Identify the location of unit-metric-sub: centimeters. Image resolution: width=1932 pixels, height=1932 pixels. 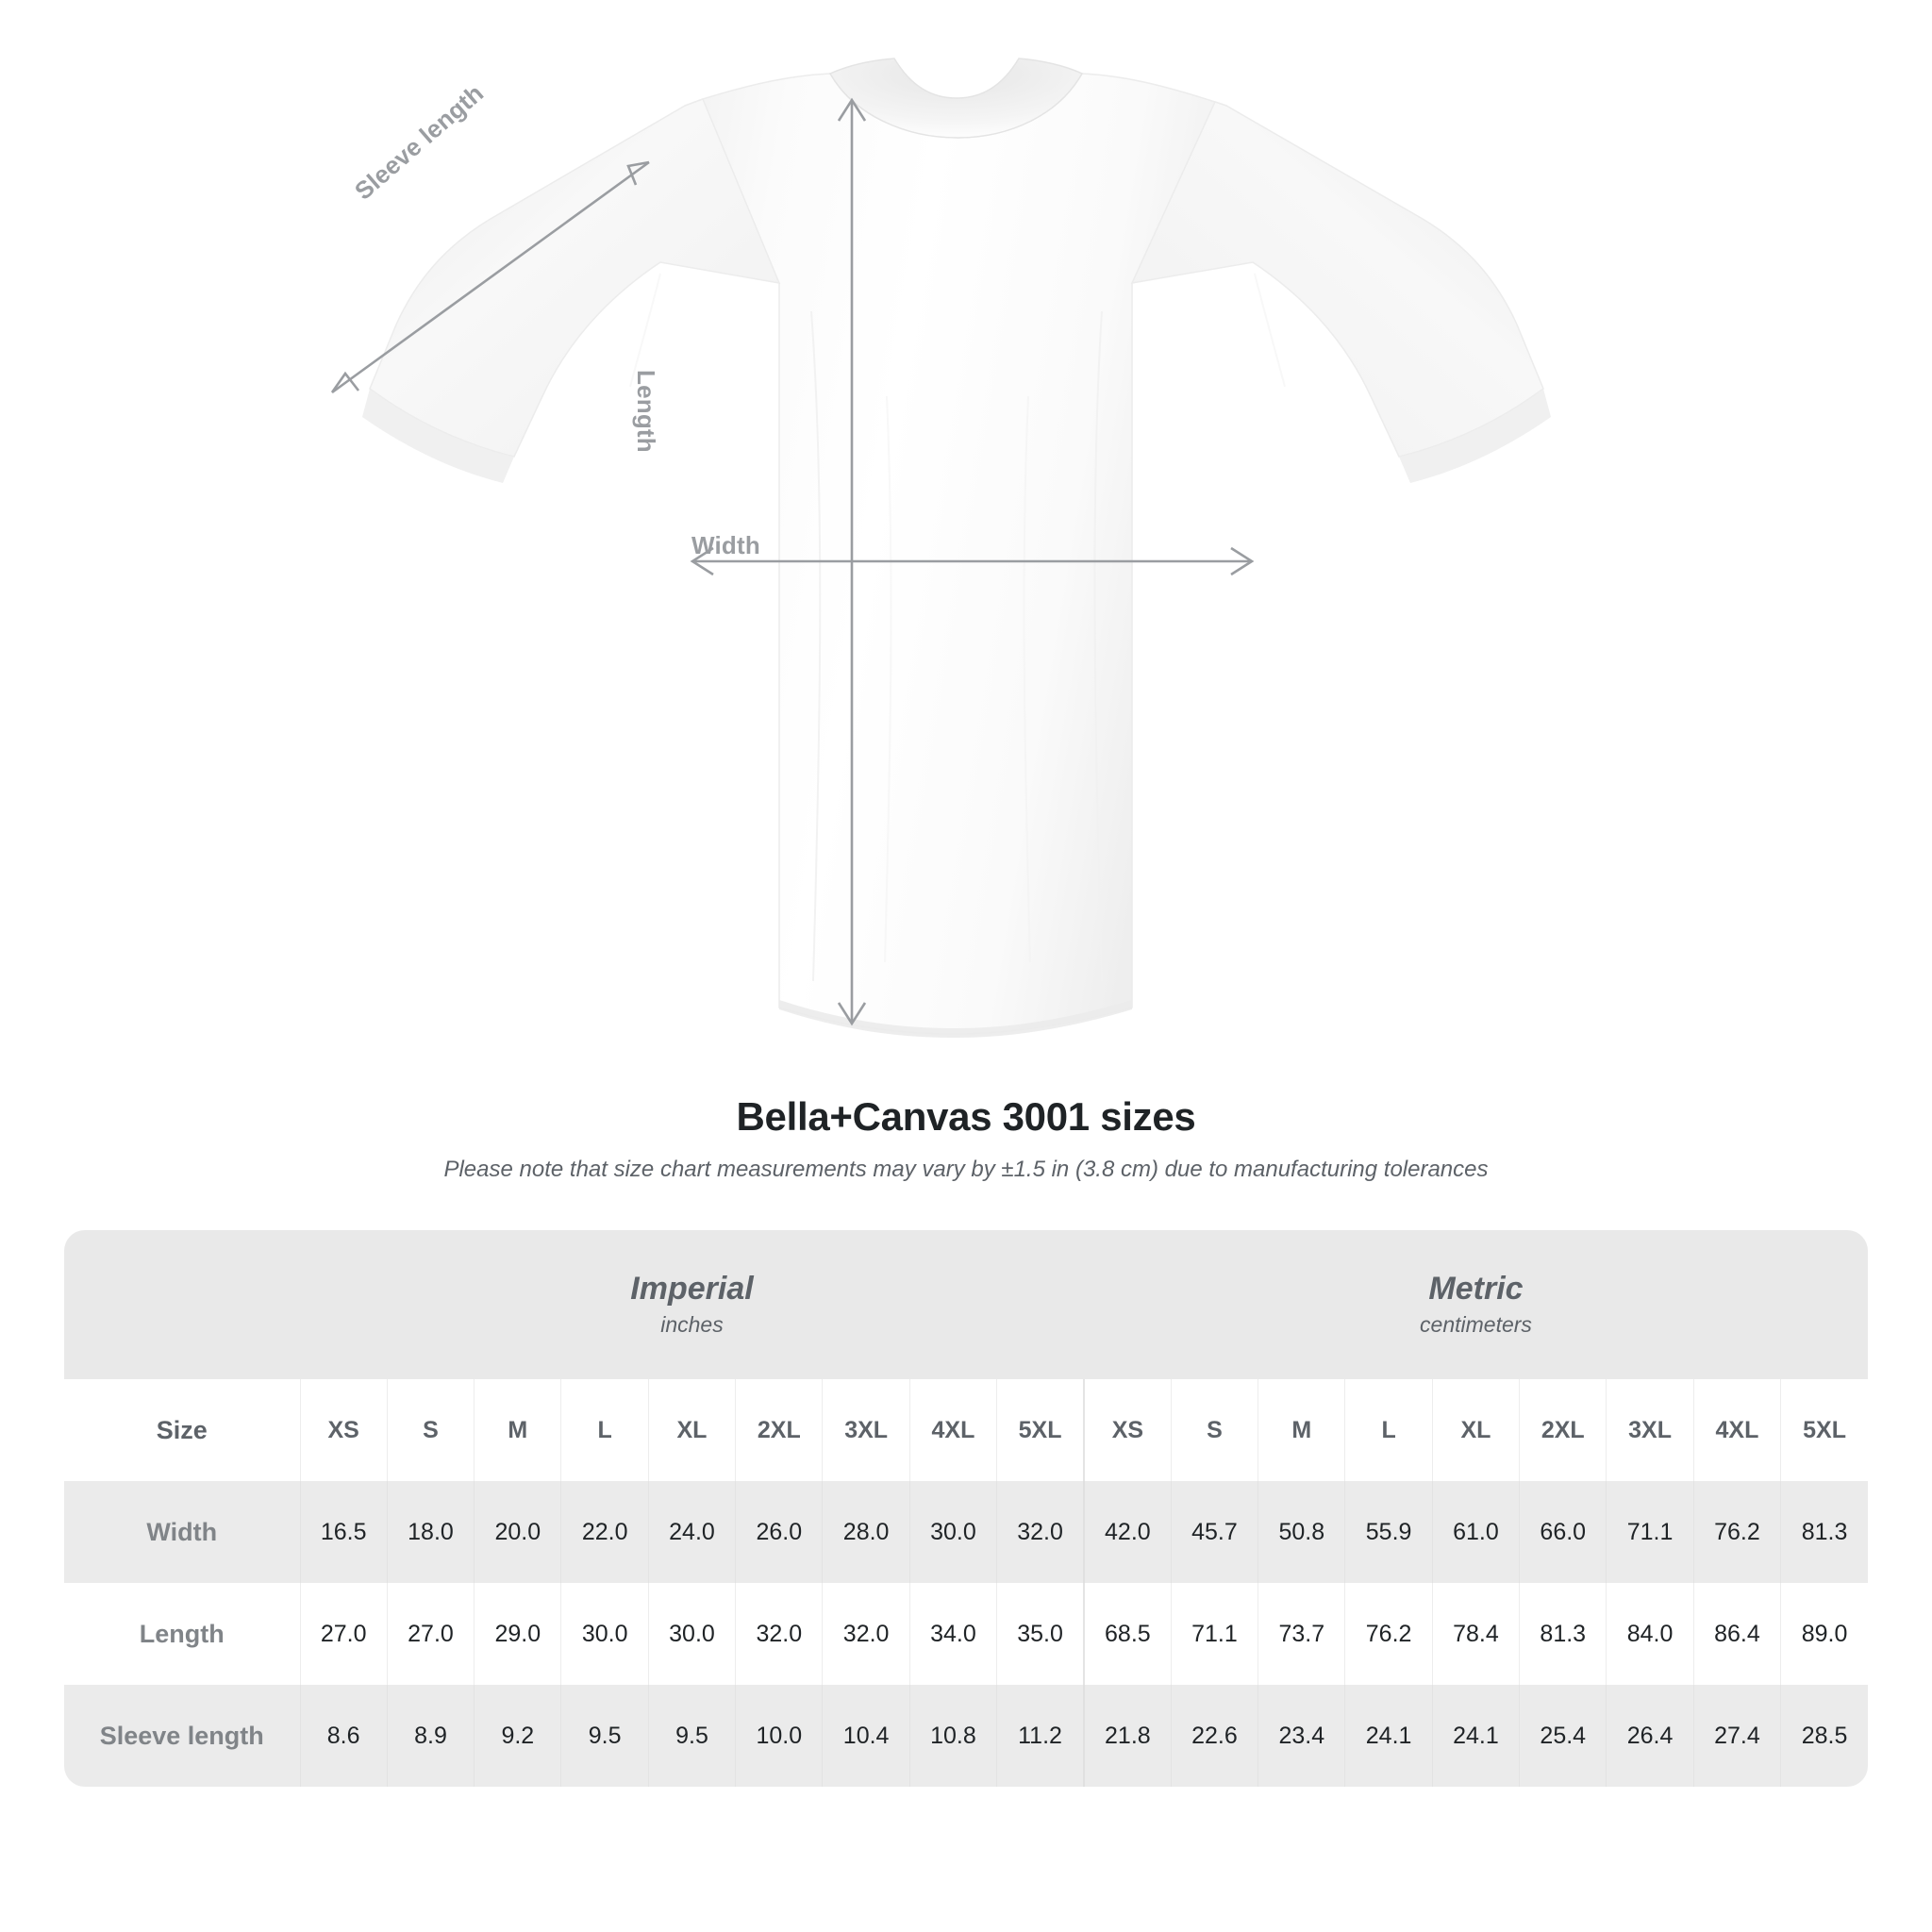
(1476, 1324).